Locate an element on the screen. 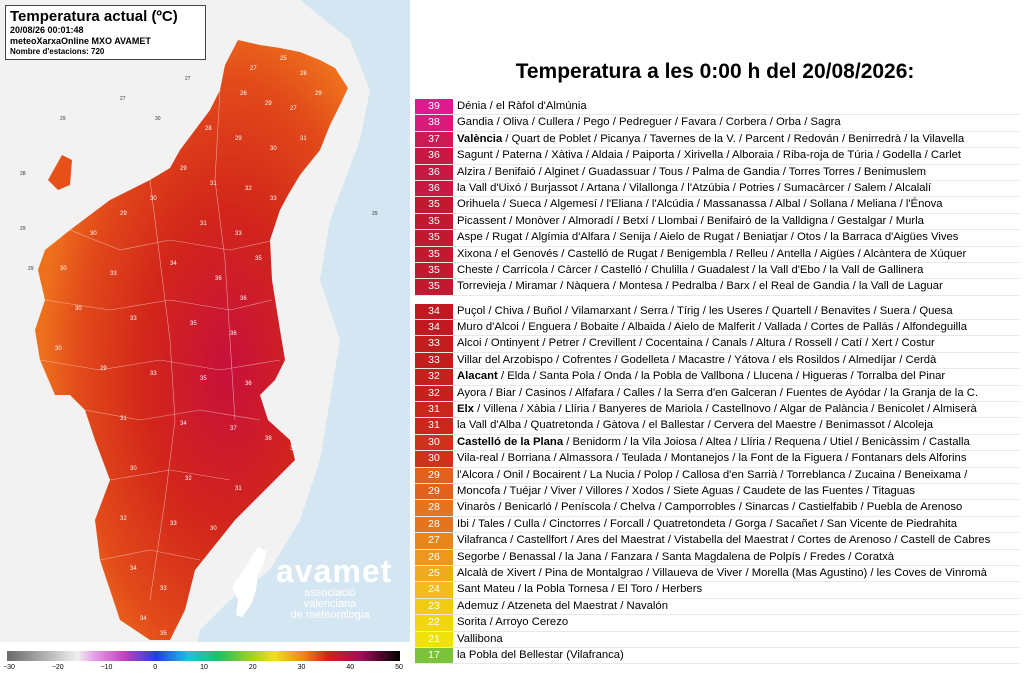 This screenshot has width=1024, height=684. svg-text: 34 is located at coordinates (183, 424).